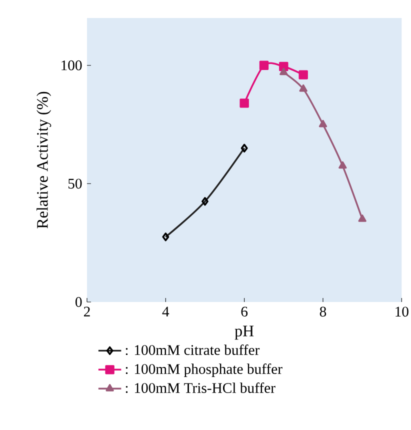  Describe the element at coordinates (44, 160) in the screenshot. I see `y-axis-title: Relative Activity (%)` at that location.